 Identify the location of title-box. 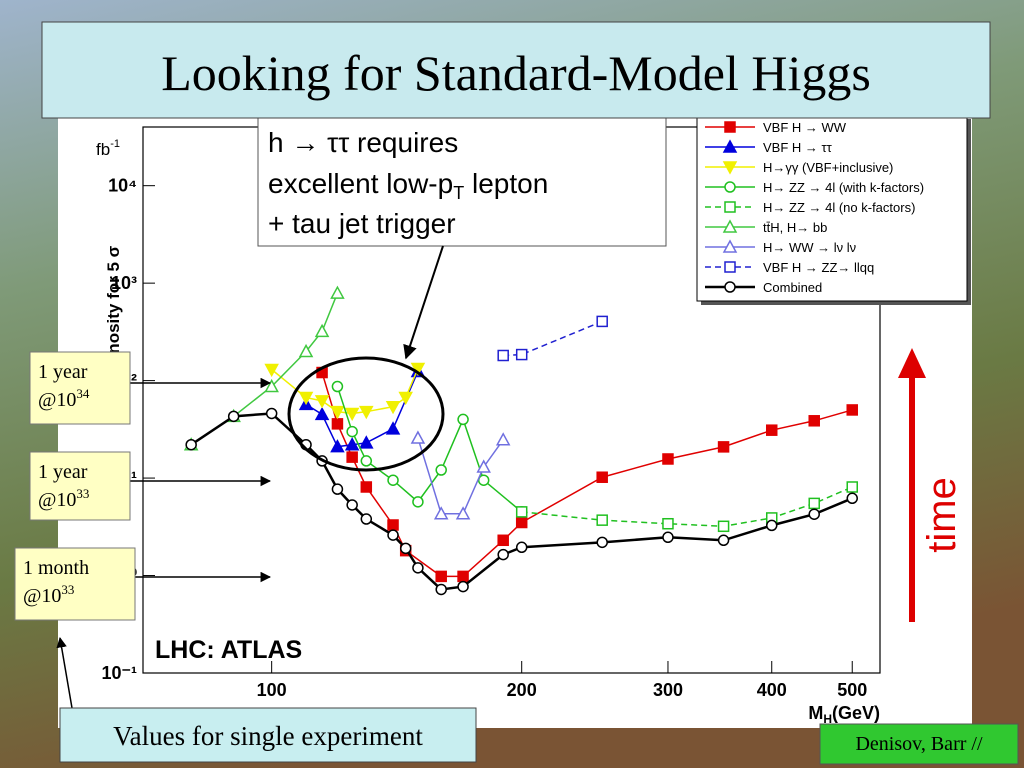
(516, 70).